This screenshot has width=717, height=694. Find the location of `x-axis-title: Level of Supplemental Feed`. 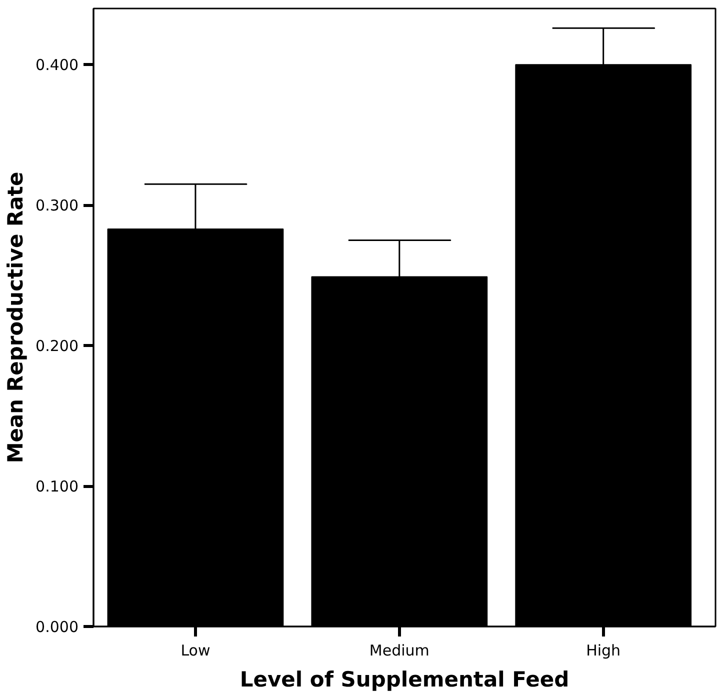

x-axis-title: Level of Supplemental Feed is located at coordinates (405, 680).